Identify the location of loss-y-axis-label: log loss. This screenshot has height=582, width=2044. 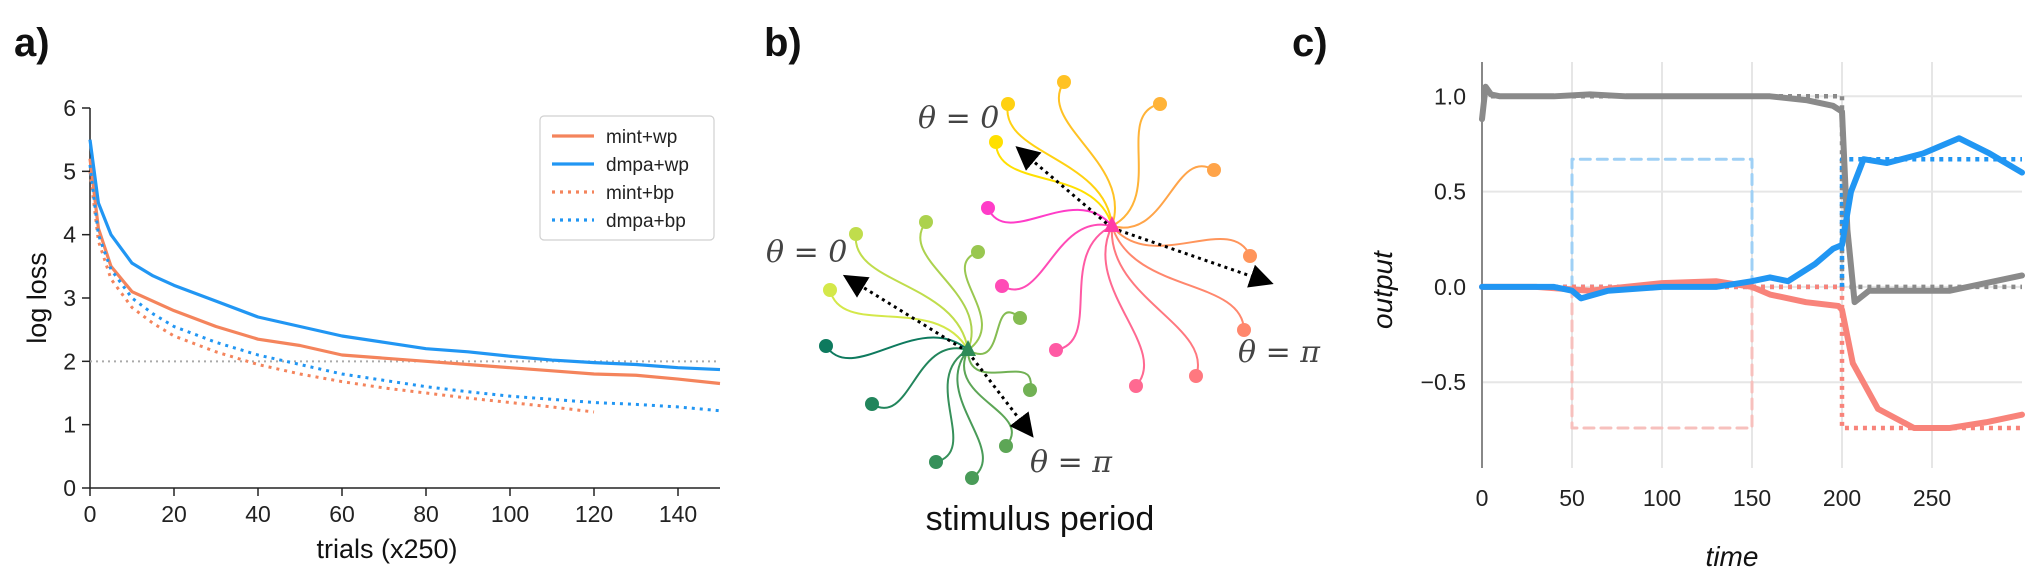
(37, 298).